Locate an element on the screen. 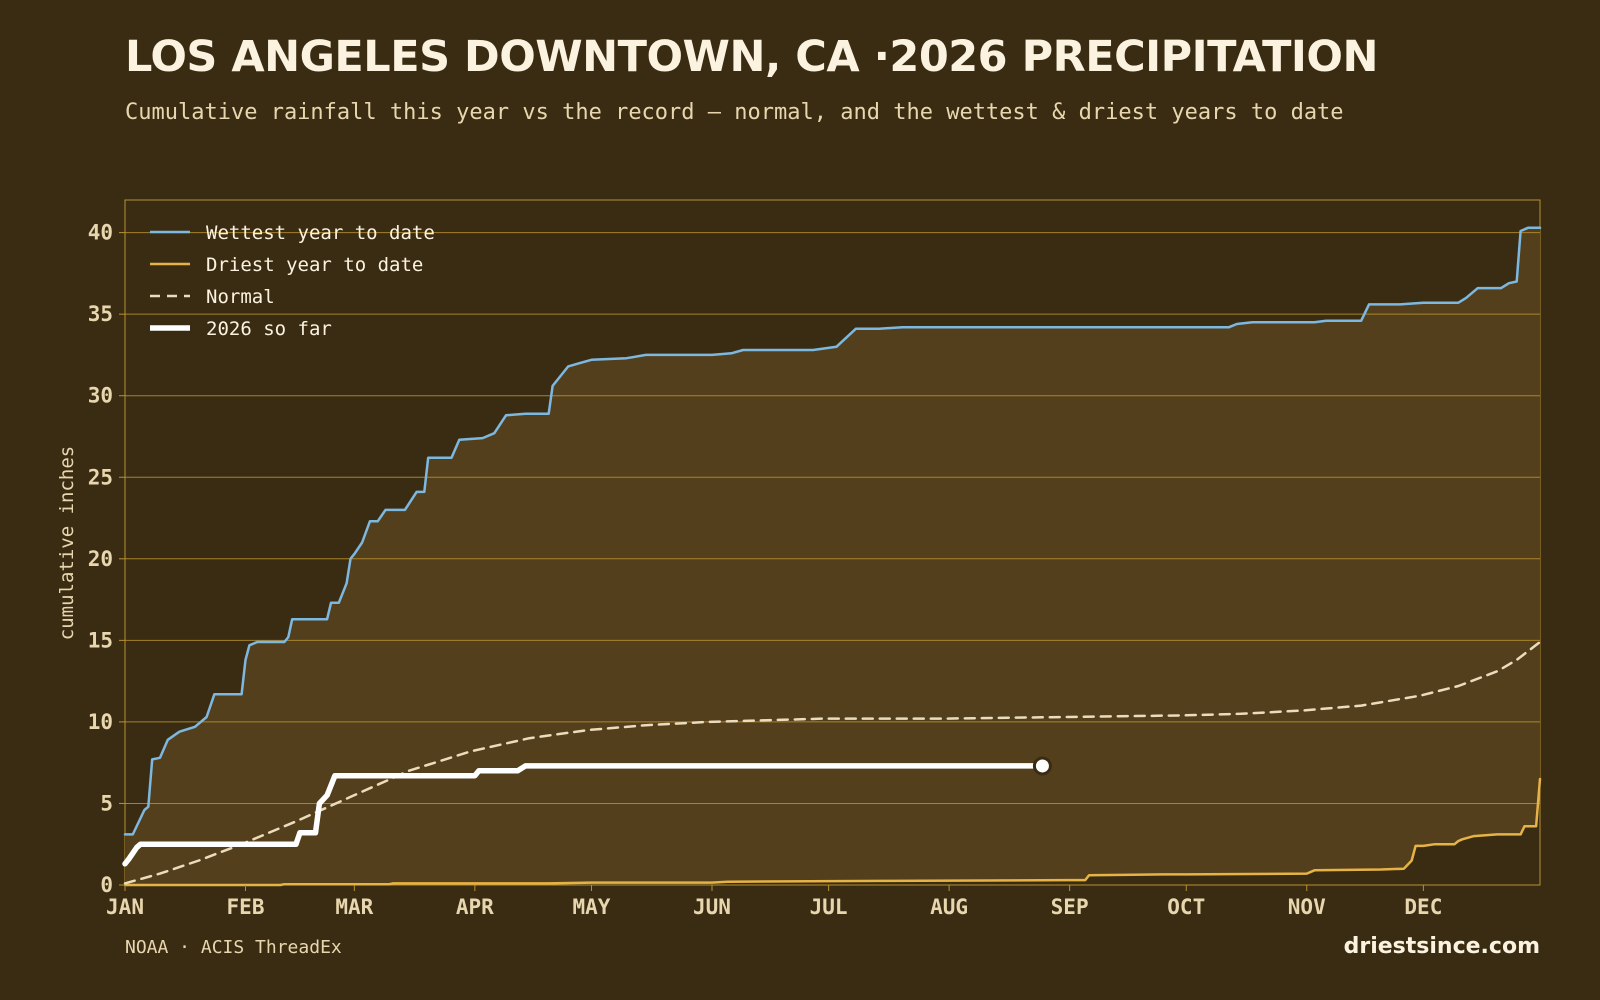 The image size is (1600, 1000). x-tick-label: AUG is located at coordinates (949, 907).